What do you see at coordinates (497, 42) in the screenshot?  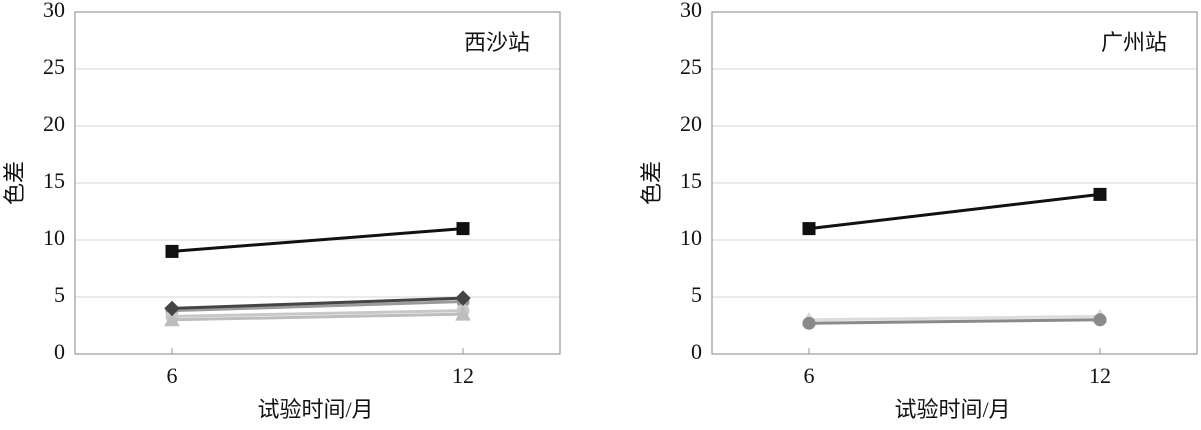 I see `annotation: 西沙站` at bounding box center [497, 42].